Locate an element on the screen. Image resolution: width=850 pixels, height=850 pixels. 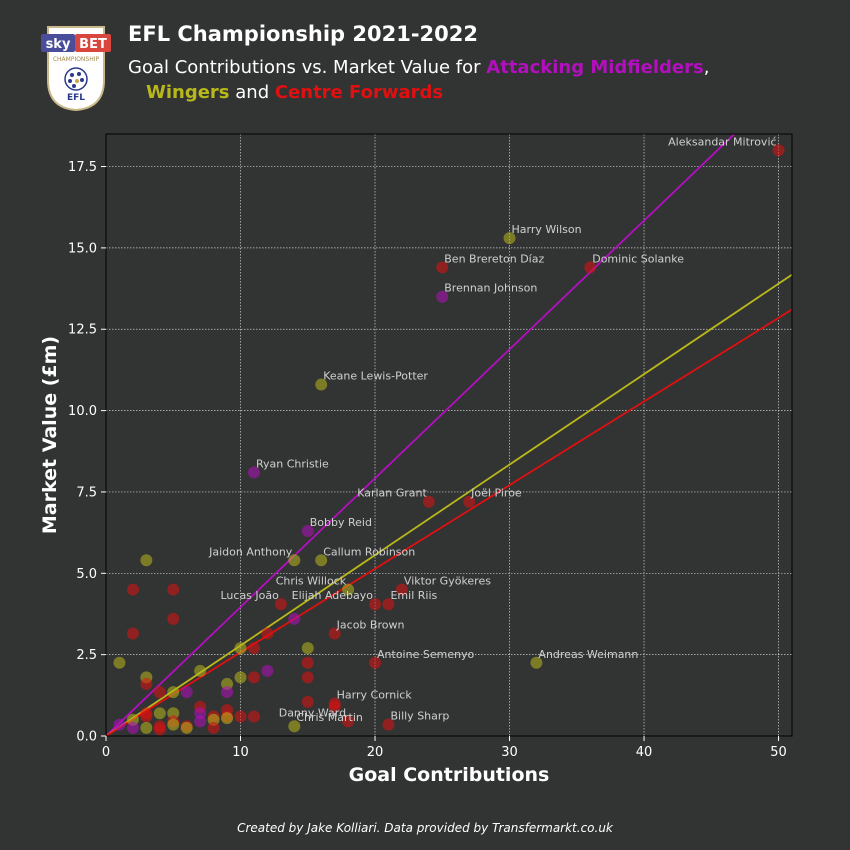
player-label: Harry Cornick is located at coordinates (375, 694).